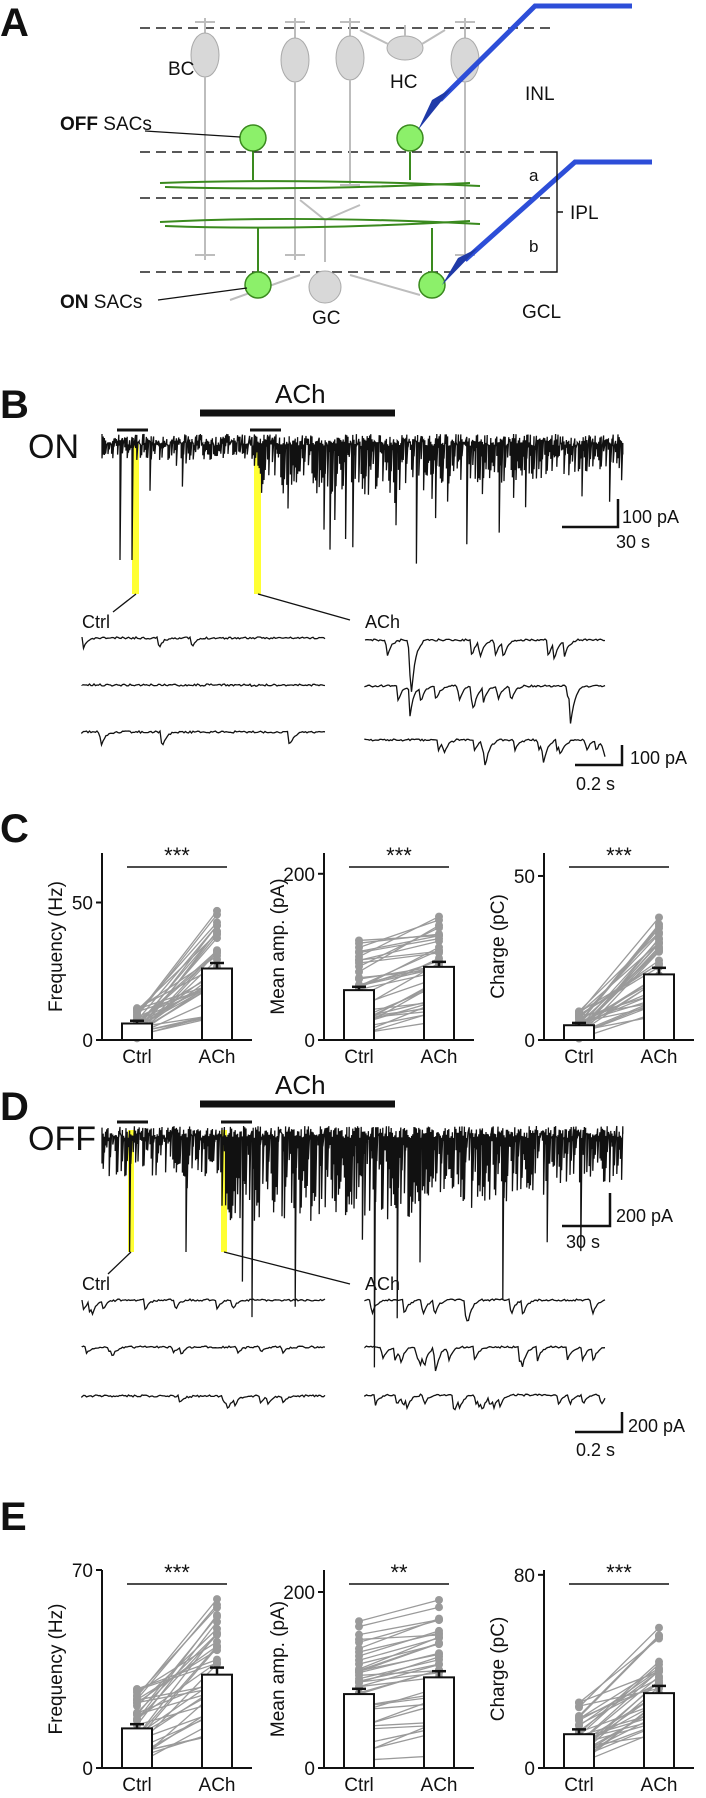 This screenshot has height=1798, width=706. Describe the element at coordinates (299, 875) in the screenshot. I see `y-tick-label: 200` at that location.